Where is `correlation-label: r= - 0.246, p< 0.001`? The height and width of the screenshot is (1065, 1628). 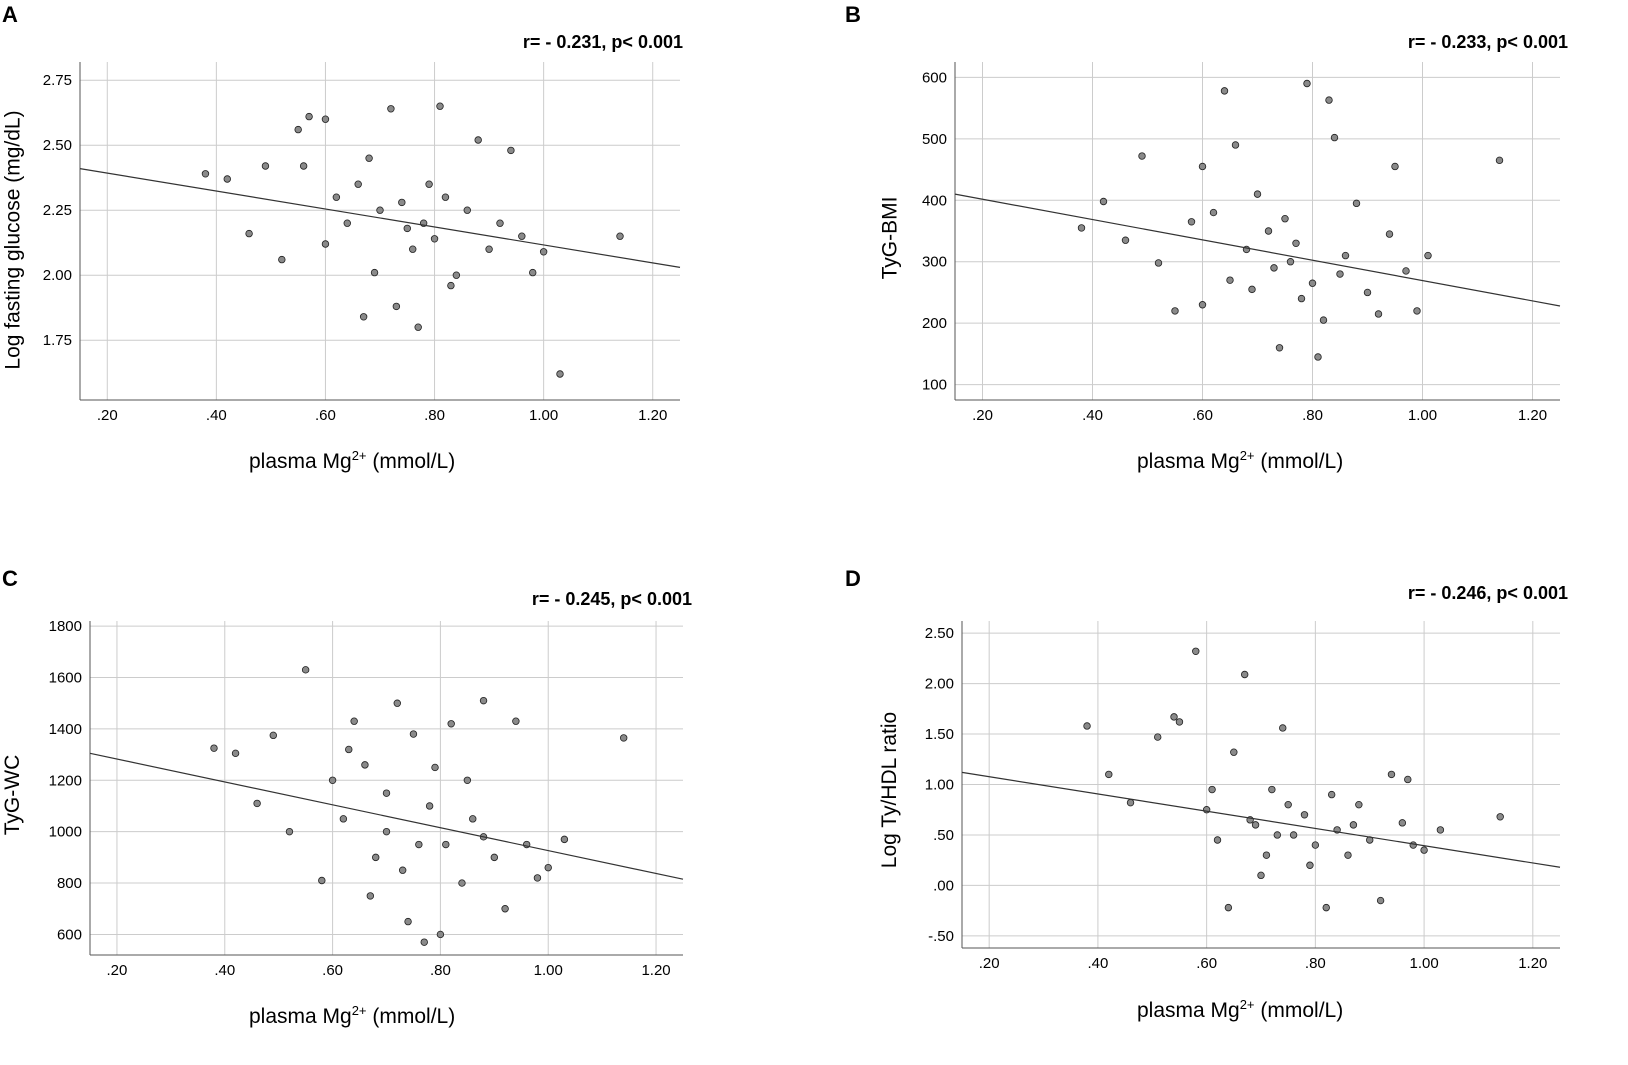 correlation-label: r= - 0.246, p< 0.001 is located at coordinates (1487, 593).